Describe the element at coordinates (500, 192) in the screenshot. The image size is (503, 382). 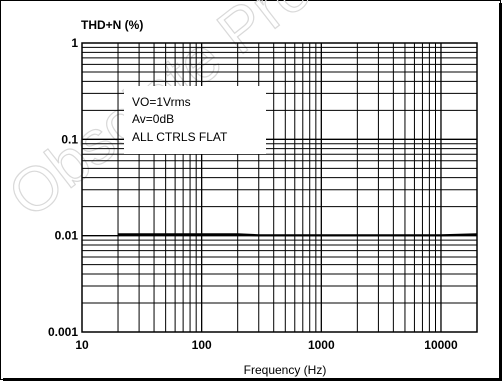
I see `frame-shadow-right` at that location.